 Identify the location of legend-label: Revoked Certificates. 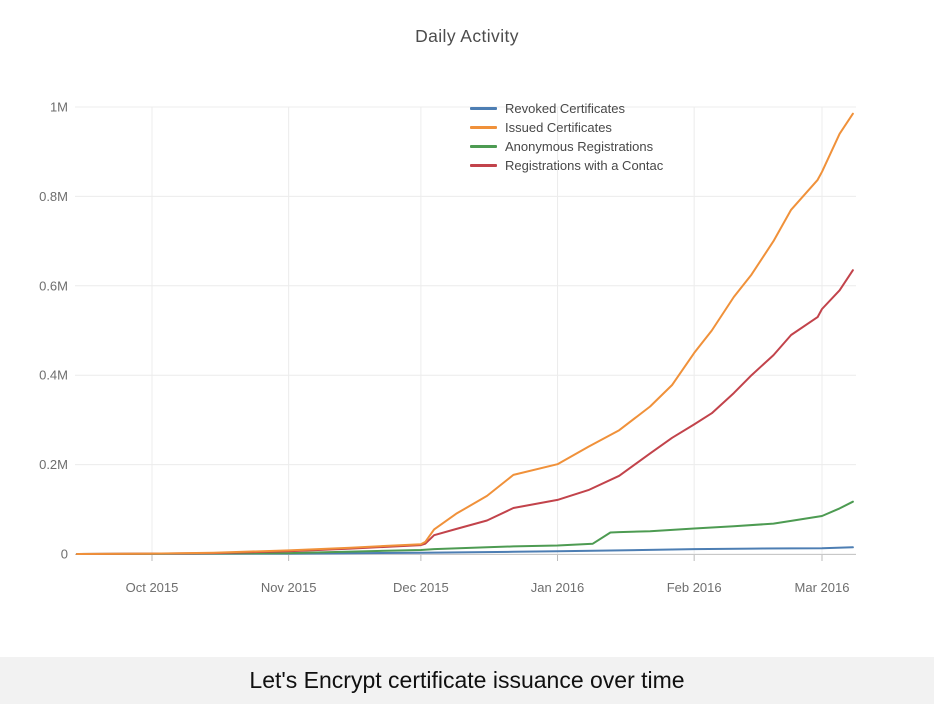
(565, 108).